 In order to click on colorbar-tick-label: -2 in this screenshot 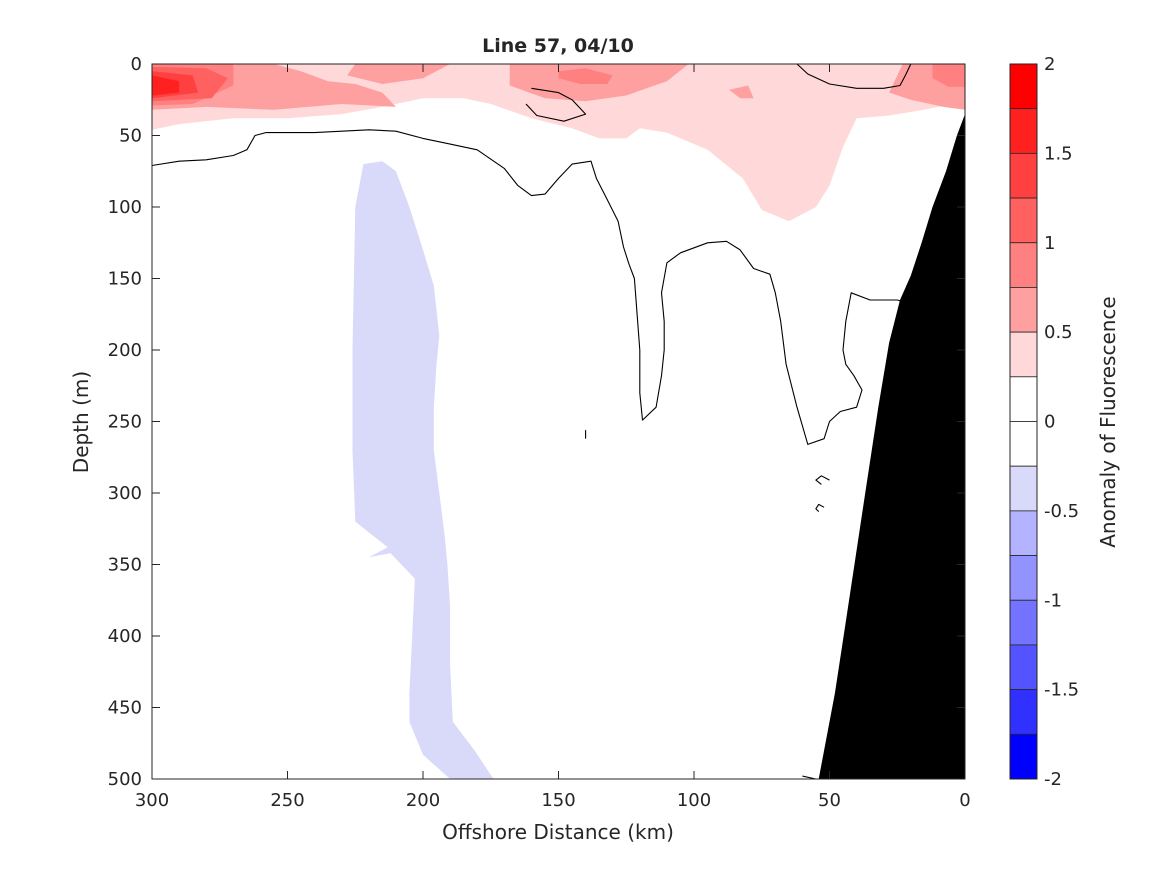, I will do `click(1053, 779)`.